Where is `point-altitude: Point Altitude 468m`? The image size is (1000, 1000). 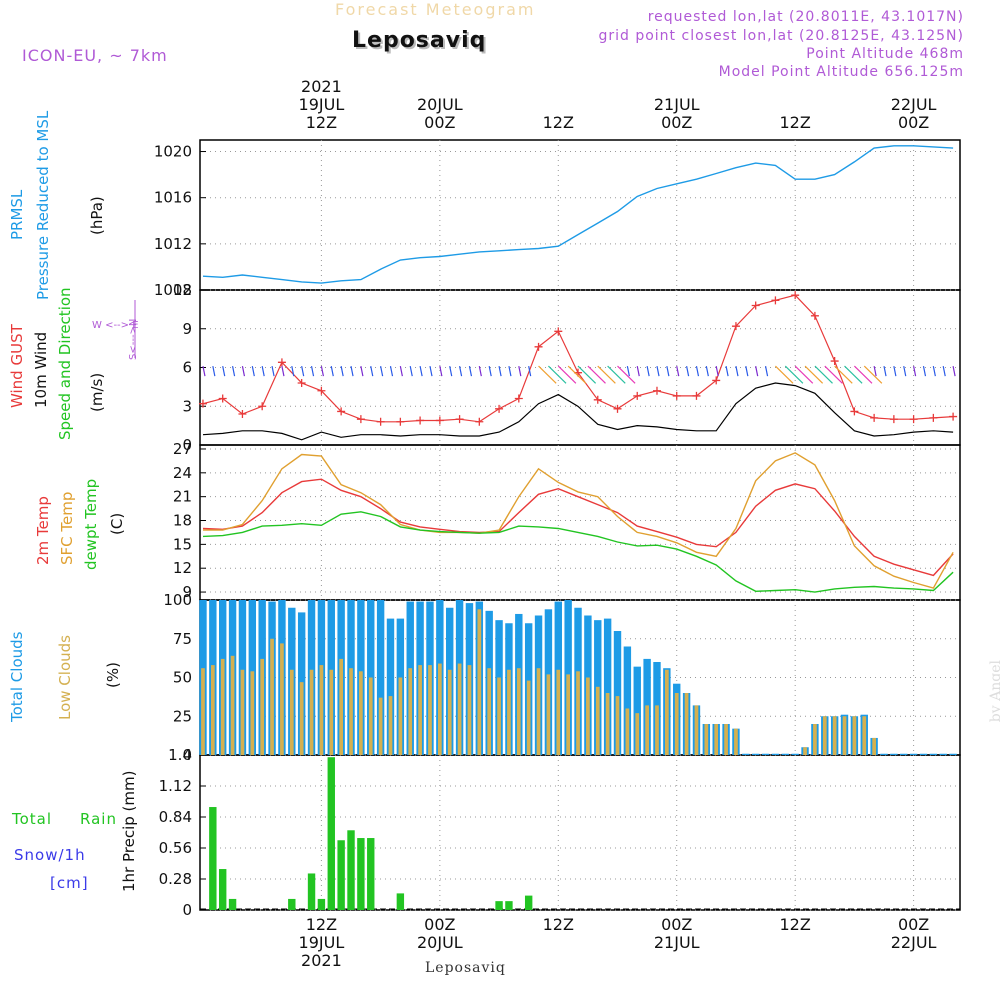 point-altitude: Point Altitude 468m is located at coordinates (885, 54).